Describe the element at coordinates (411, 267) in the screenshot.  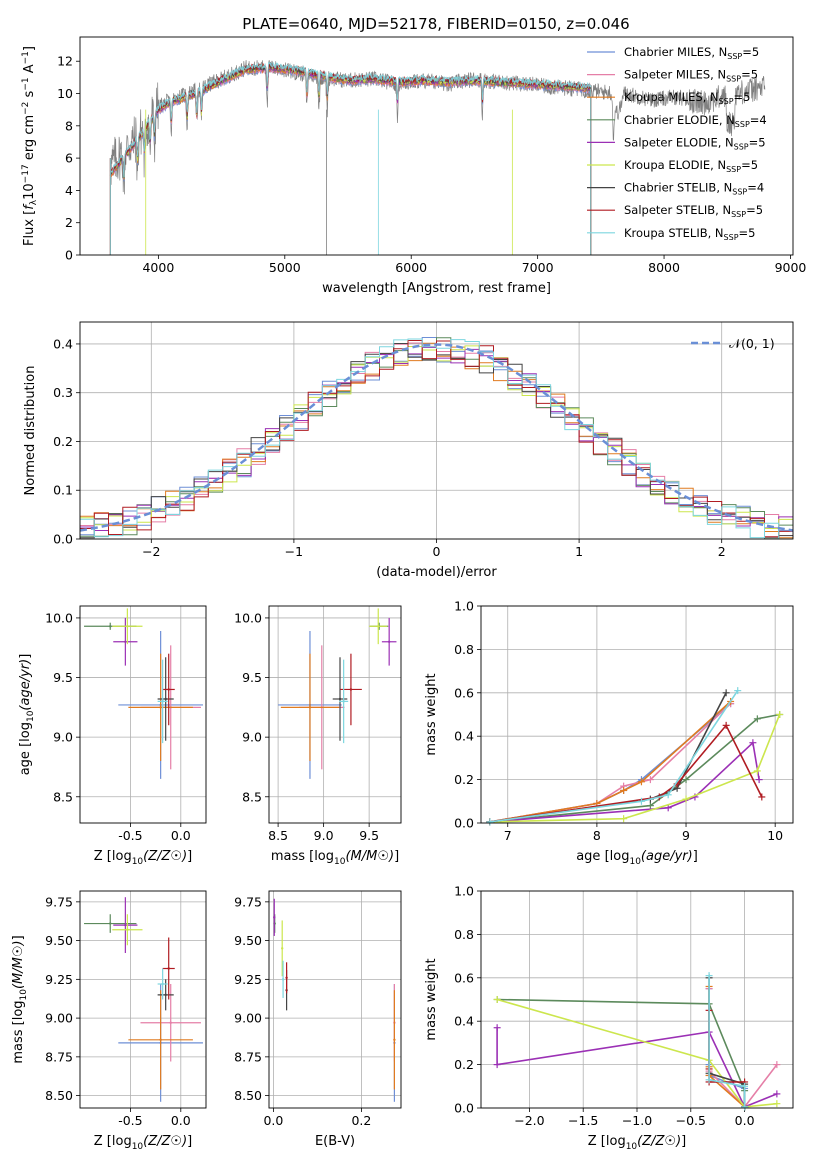
I see `x-tick-label: 6000` at that location.